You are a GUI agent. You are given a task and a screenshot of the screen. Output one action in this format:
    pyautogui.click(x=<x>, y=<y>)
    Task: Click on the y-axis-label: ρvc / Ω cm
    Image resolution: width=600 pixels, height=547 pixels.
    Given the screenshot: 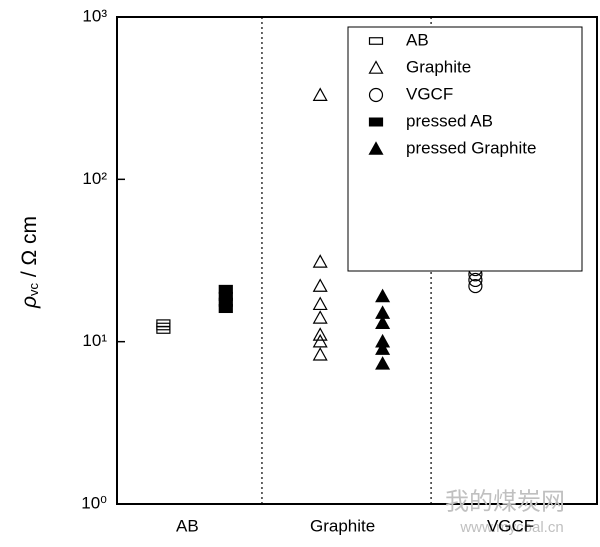 What is the action you would take?
    pyautogui.click(x=30, y=262)
    